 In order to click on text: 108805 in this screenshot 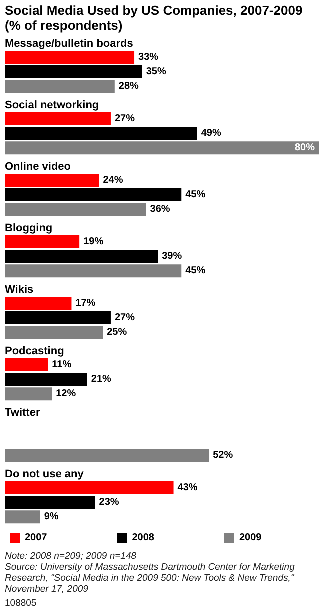, I will do `click(21, 603)`.